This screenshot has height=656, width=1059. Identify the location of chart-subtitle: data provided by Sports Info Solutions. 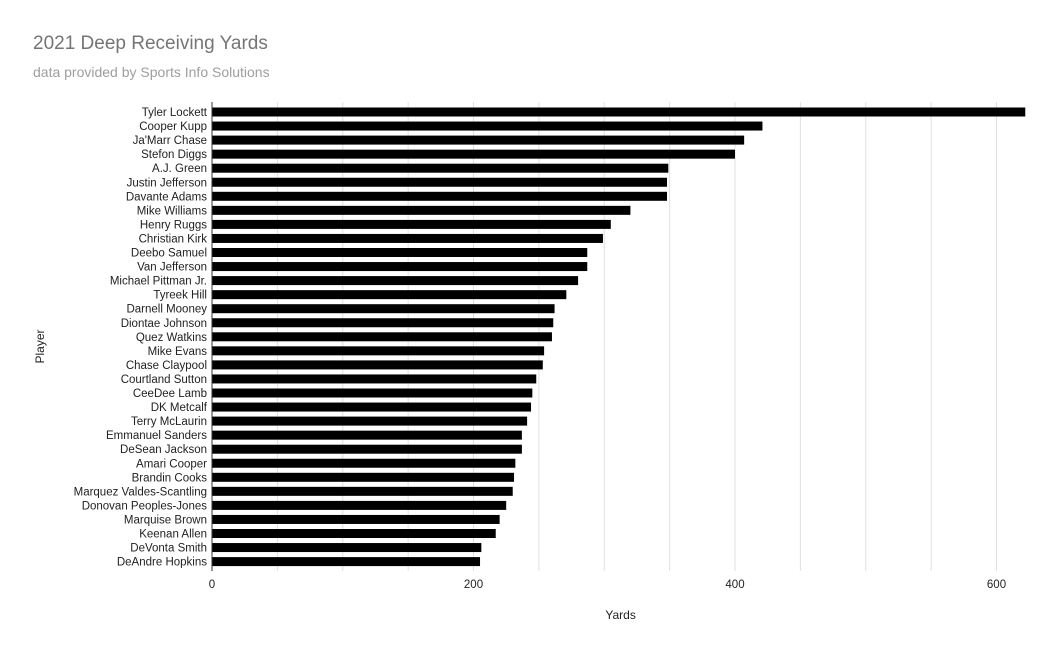
(151, 72).